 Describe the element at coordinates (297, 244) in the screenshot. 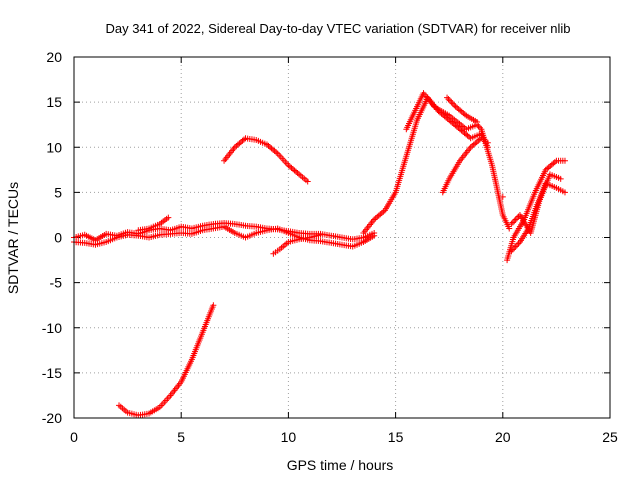

I see `series-mid-dip` at that location.